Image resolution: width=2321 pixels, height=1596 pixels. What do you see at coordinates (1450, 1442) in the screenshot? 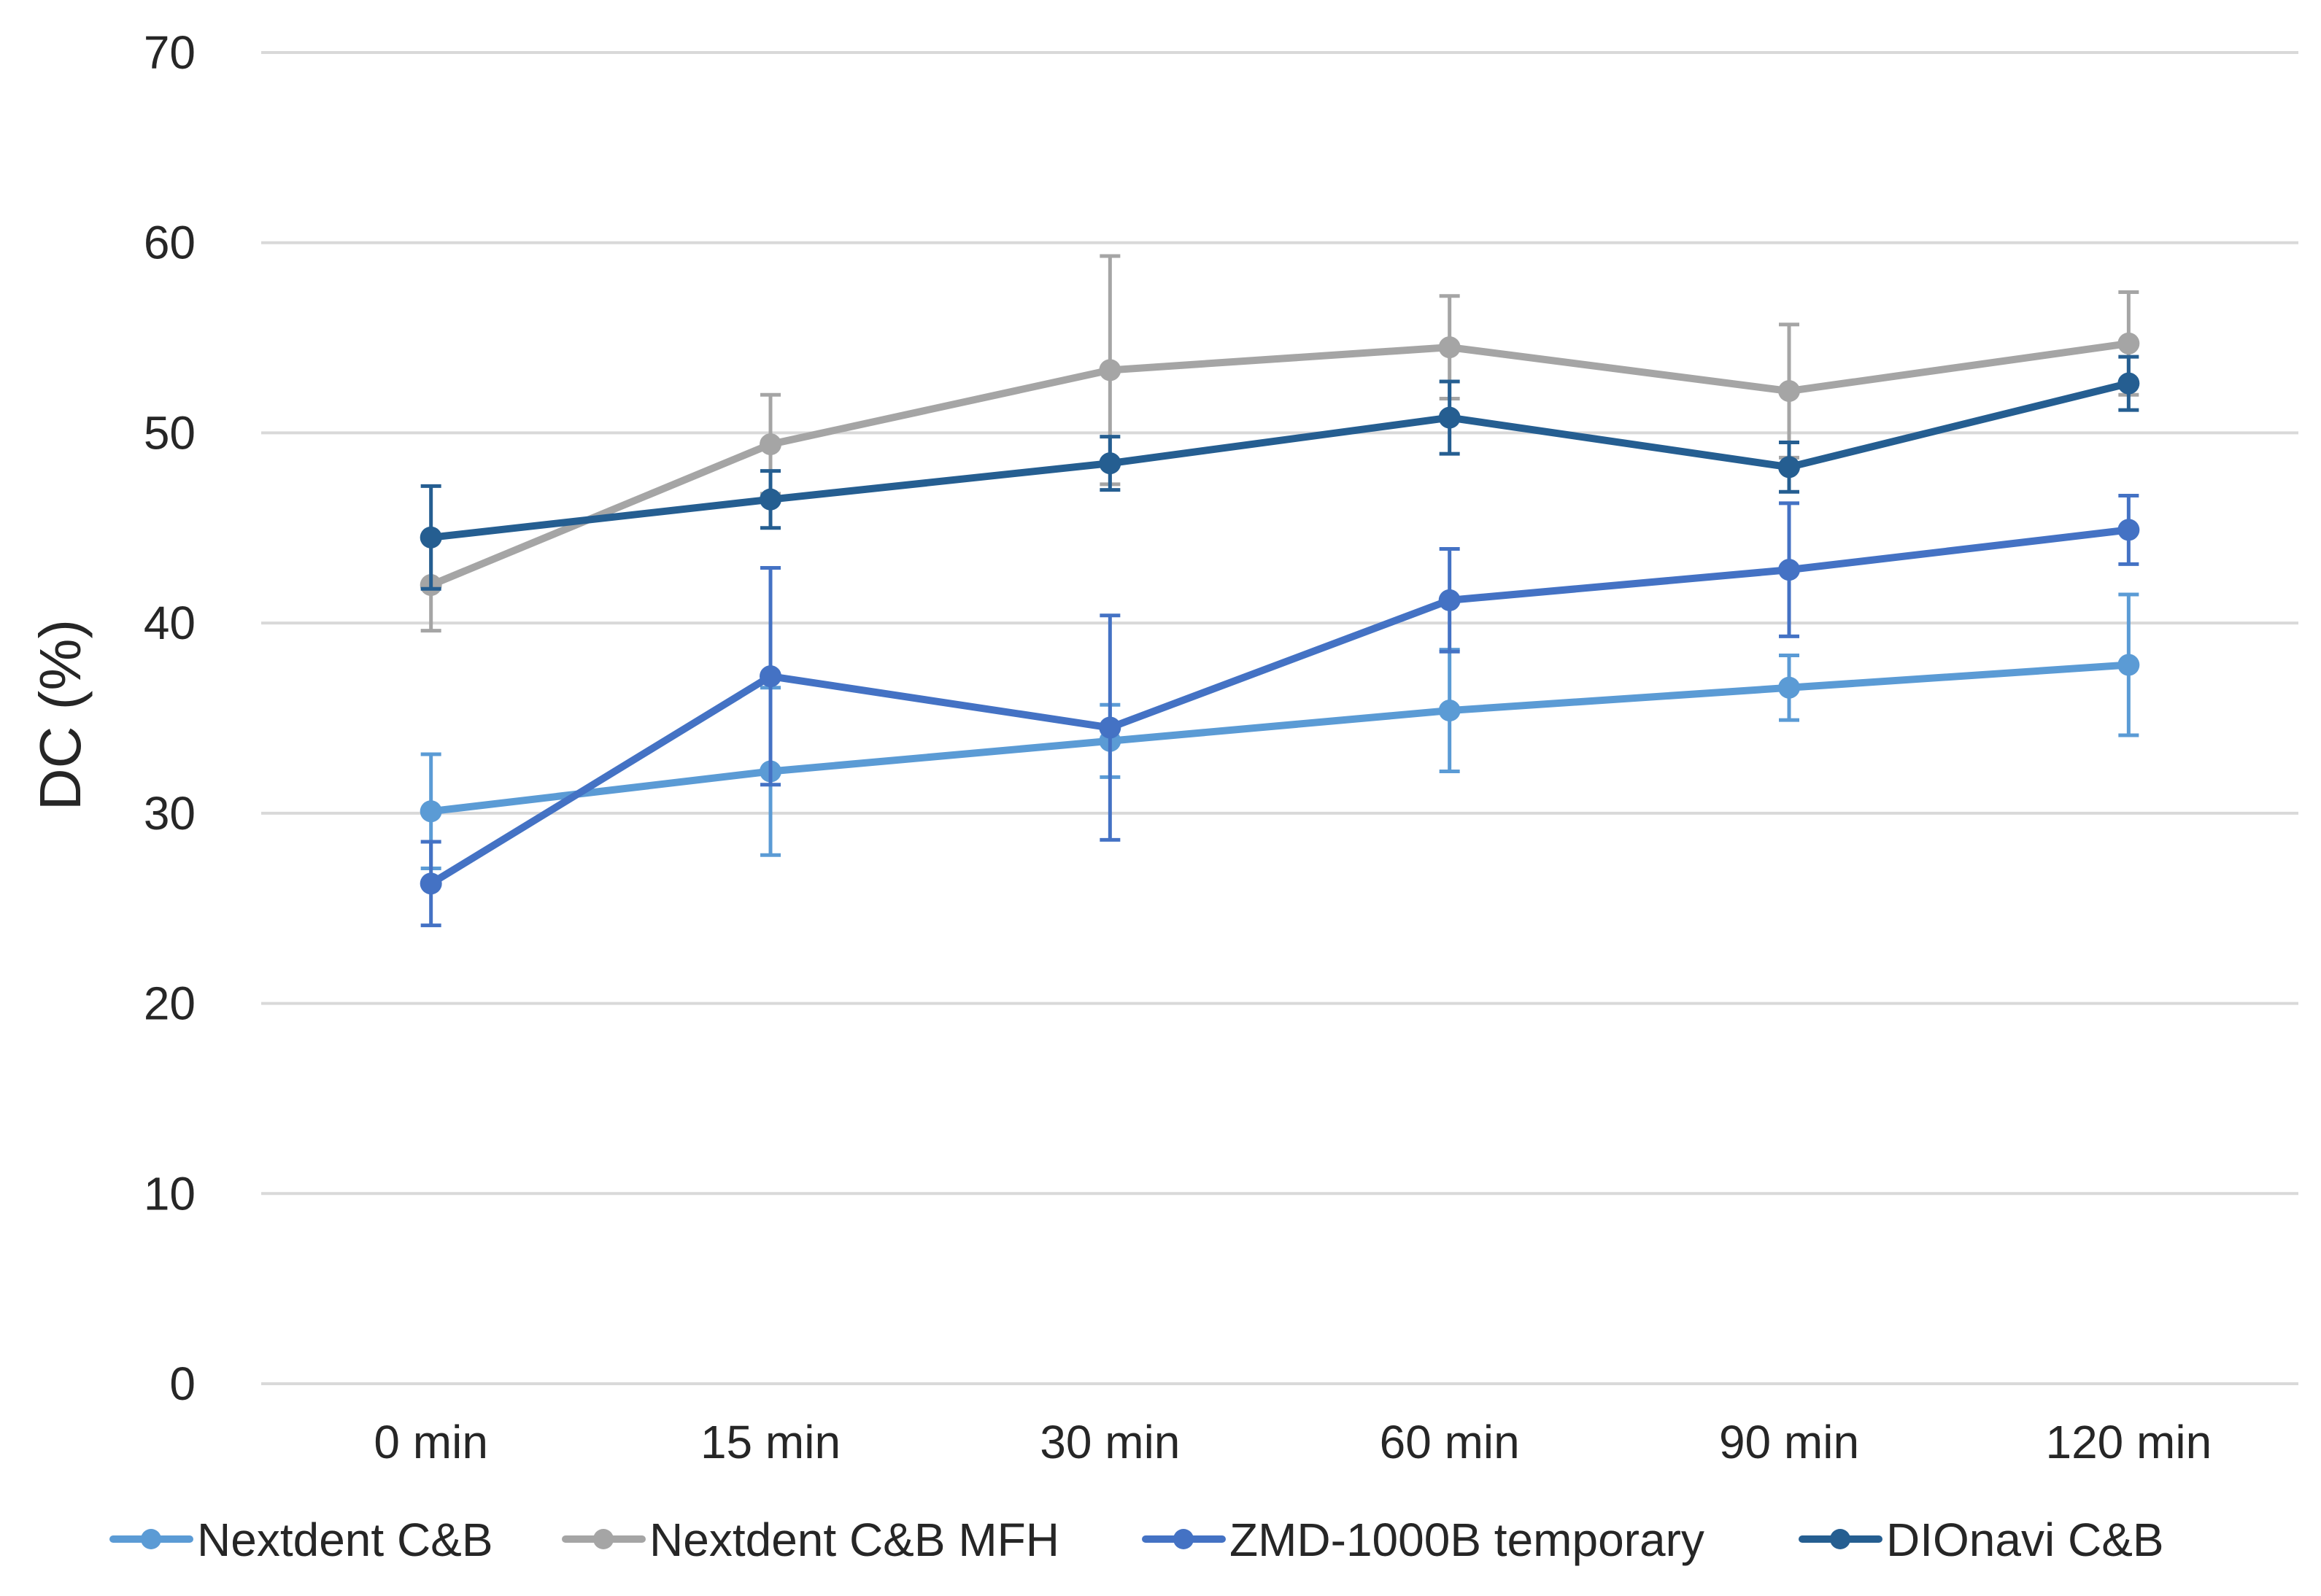
I see `x-tick-label: 60 min` at bounding box center [1450, 1442].